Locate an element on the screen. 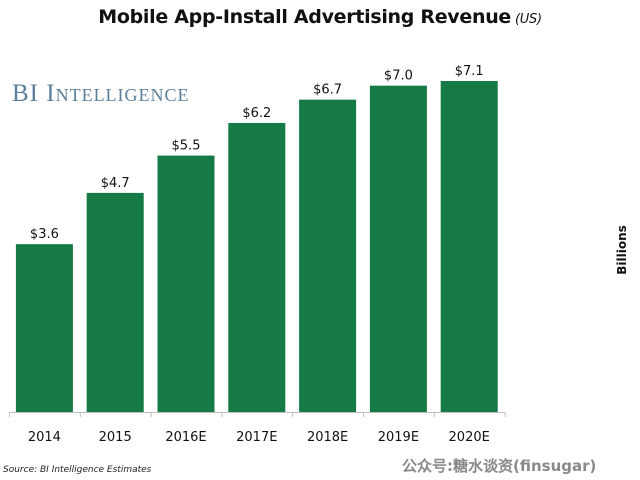 The height and width of the screenshot is (480, 640). x-tick-label: 2018E is located at coordinates (327, 437).